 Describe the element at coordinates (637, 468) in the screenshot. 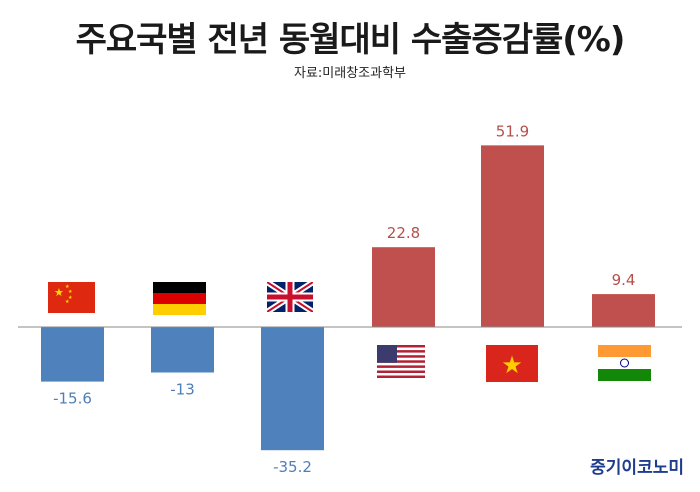

I see `brand-logo: 중기이코노미` at that location.